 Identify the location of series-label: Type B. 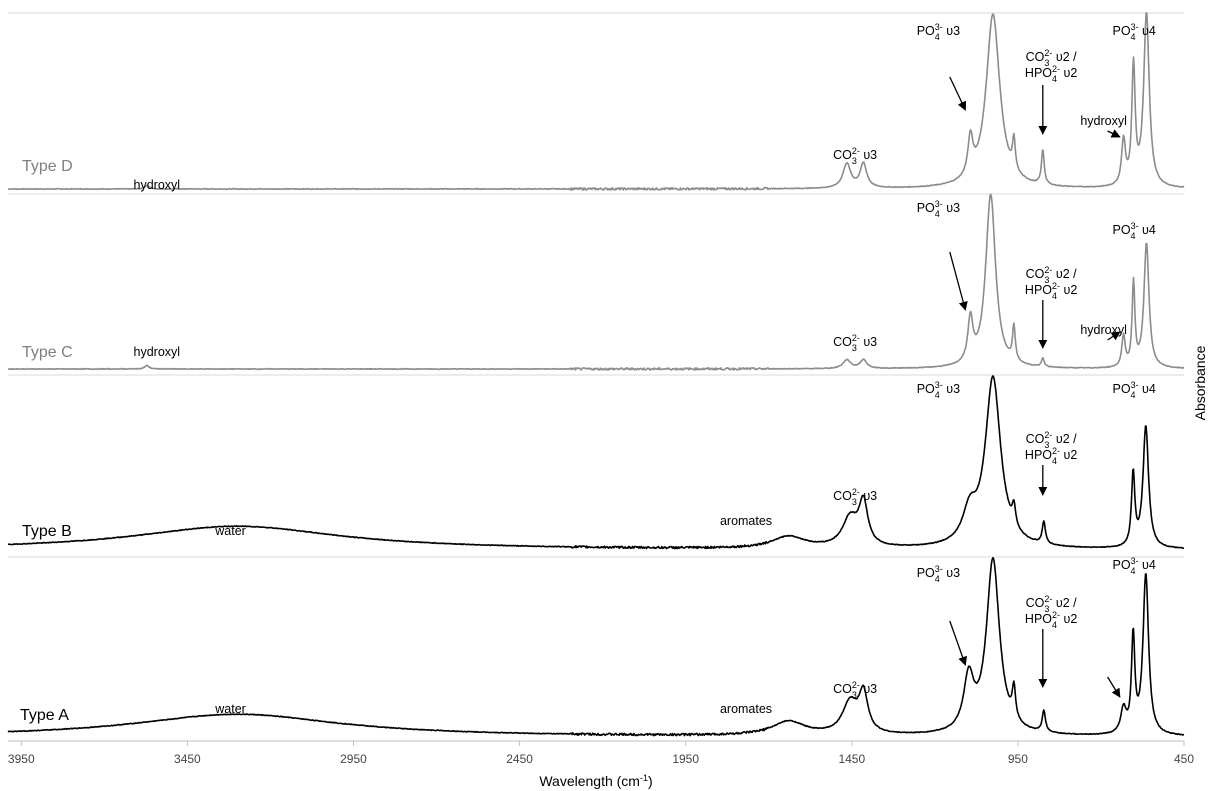
(47, 531).